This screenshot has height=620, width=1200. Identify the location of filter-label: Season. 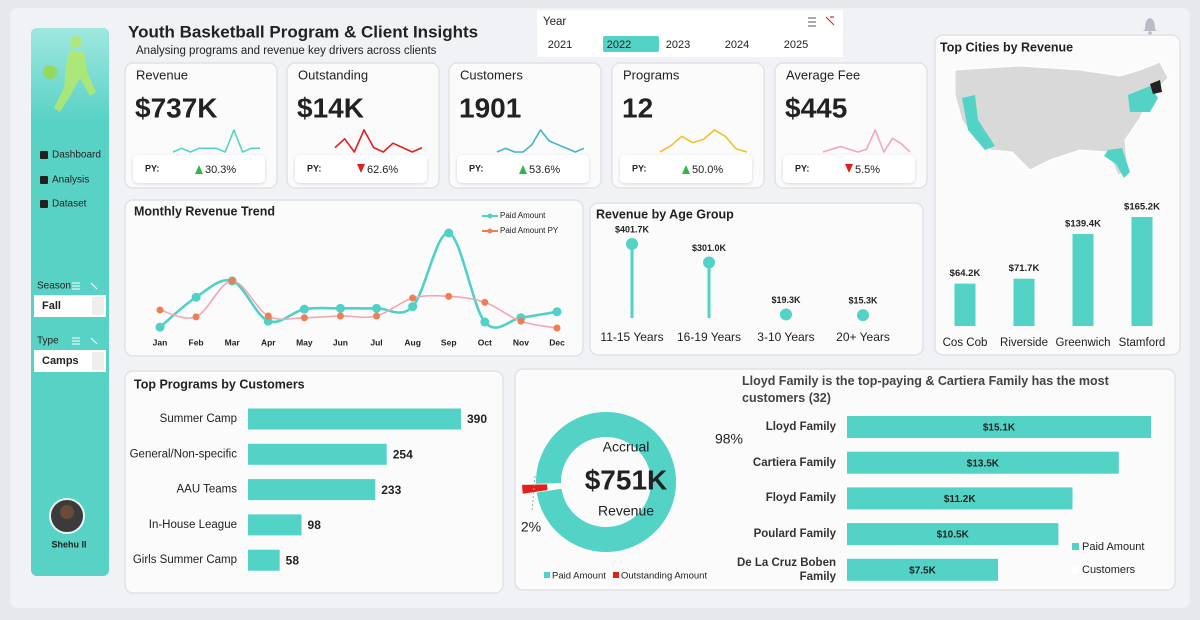
(54, 286).